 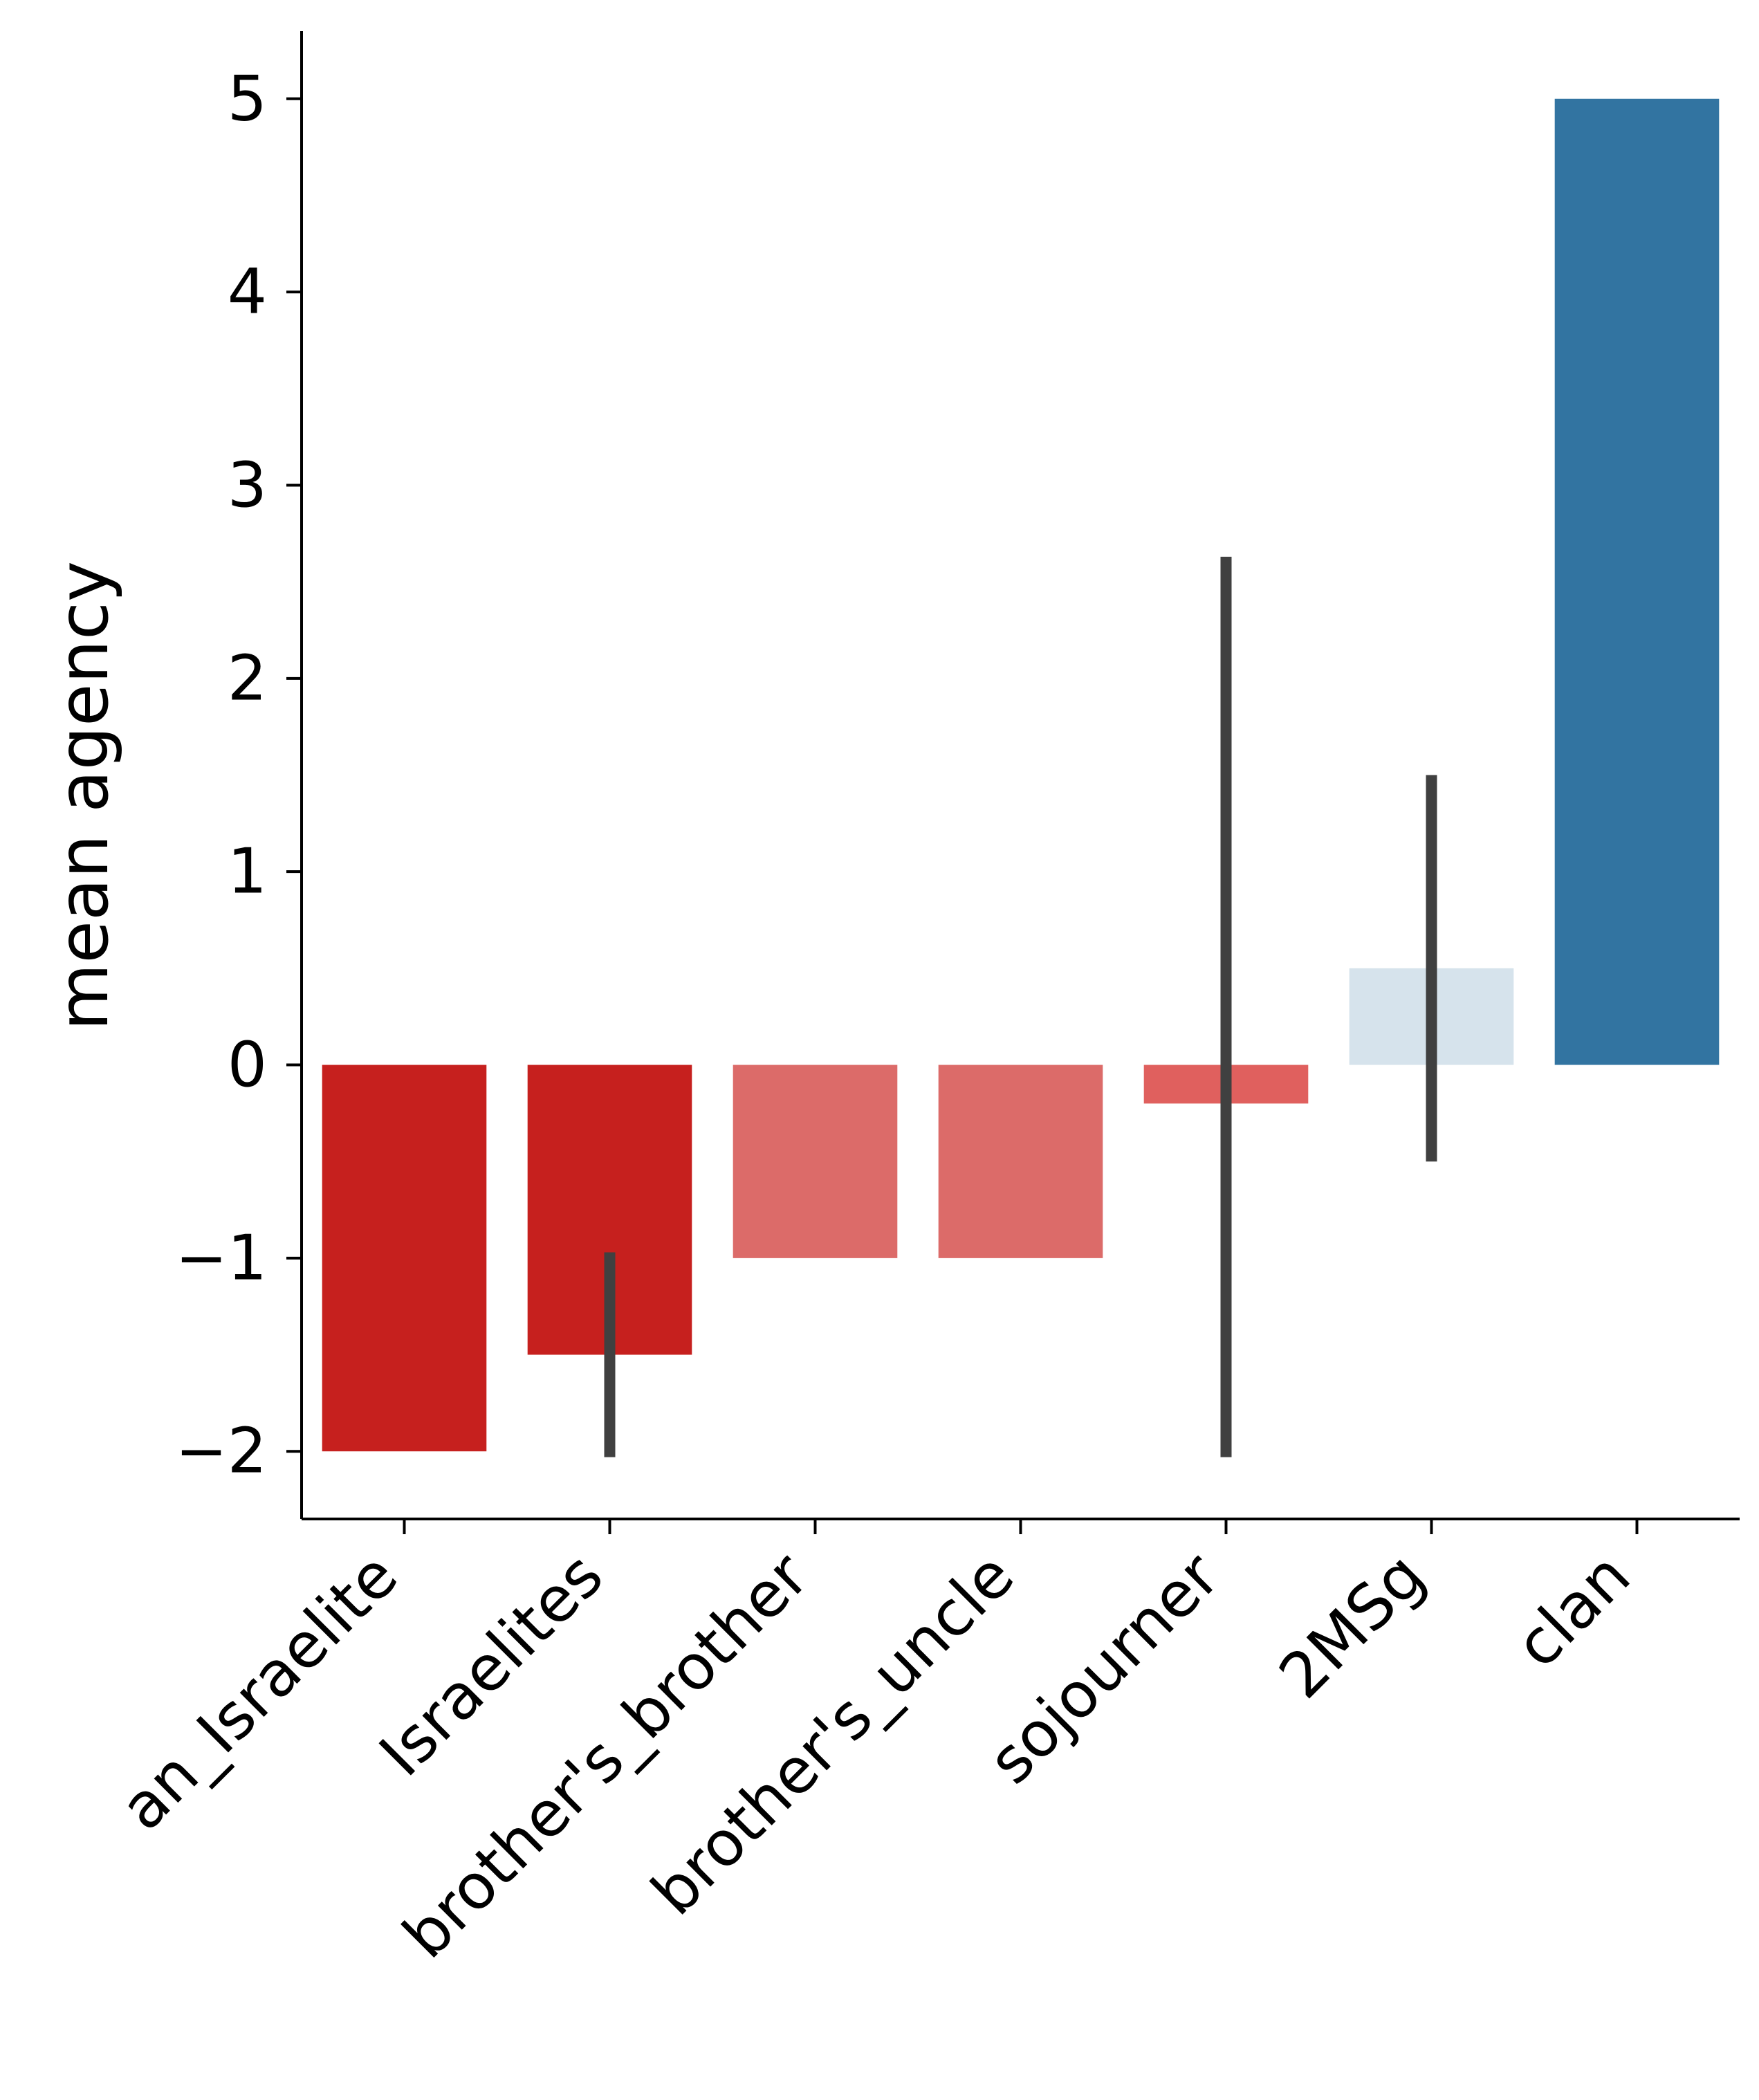 What do you see at coordinates (221, 1258) in the screenshot?
I see `y-tick-label: −1` at bounding box center [221, 1258].